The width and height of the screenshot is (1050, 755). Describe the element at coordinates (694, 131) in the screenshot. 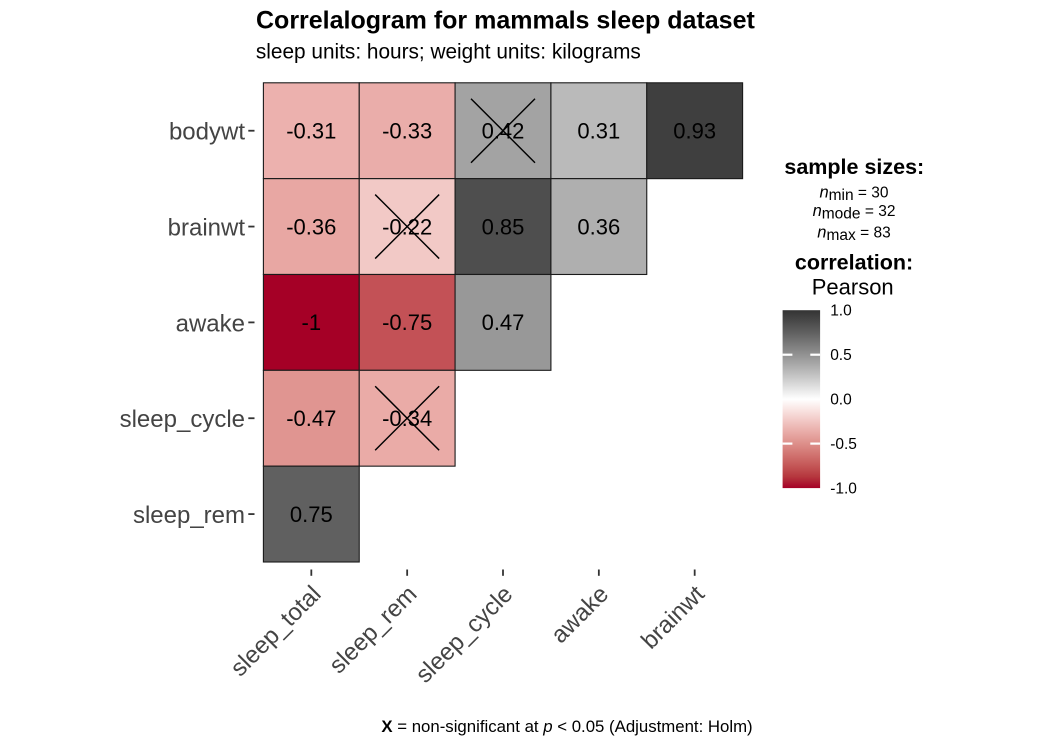

I see `svg-text: 0.93` at that location.